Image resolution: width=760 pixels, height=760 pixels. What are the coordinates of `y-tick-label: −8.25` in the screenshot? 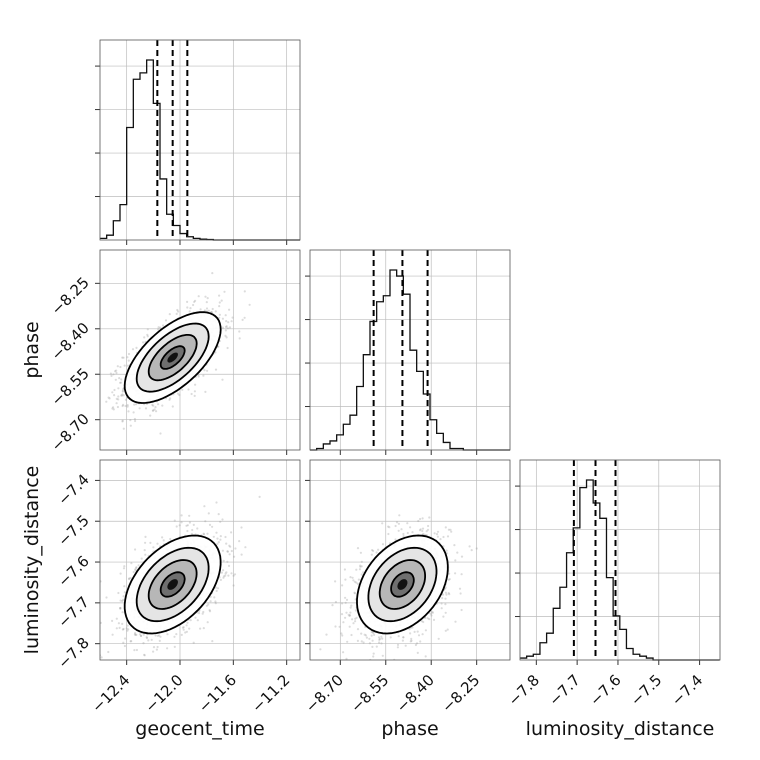 It's located at (70, 295).